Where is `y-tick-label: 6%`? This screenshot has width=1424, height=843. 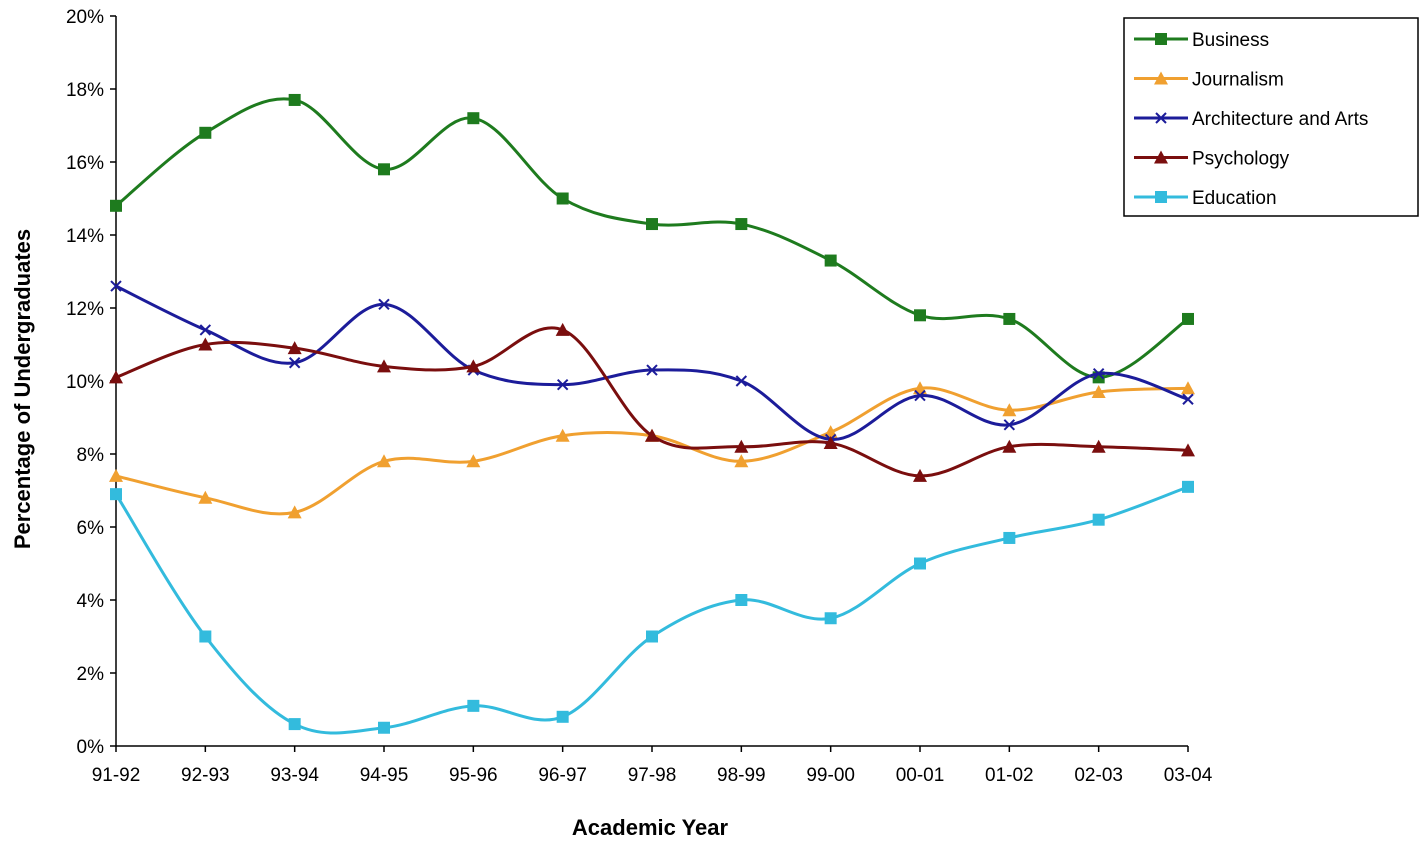
y-tick-label: 6% is located at coordinates (91, 528).